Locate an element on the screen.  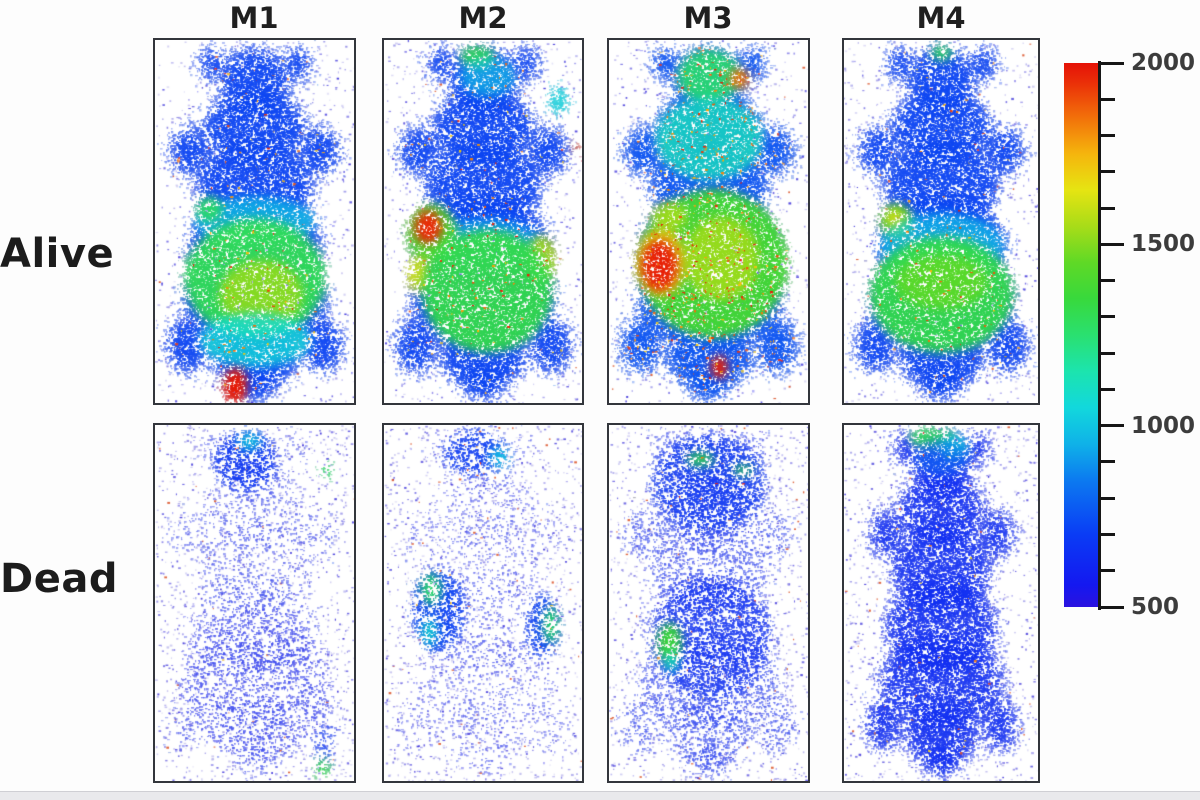
colorbar-tick-label-500: 500 is located at coordinates (1155, 607).